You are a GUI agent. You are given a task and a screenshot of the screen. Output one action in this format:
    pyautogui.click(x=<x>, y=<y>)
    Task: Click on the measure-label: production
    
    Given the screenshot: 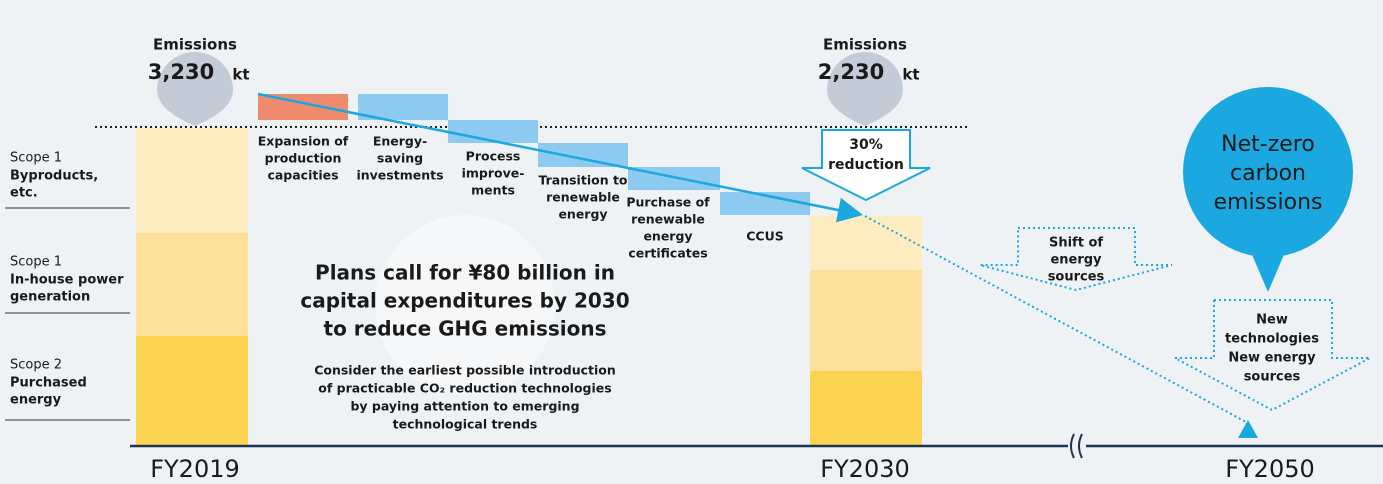 What is the action you would take?
    pyautogui.click(x=303, y=158)
    